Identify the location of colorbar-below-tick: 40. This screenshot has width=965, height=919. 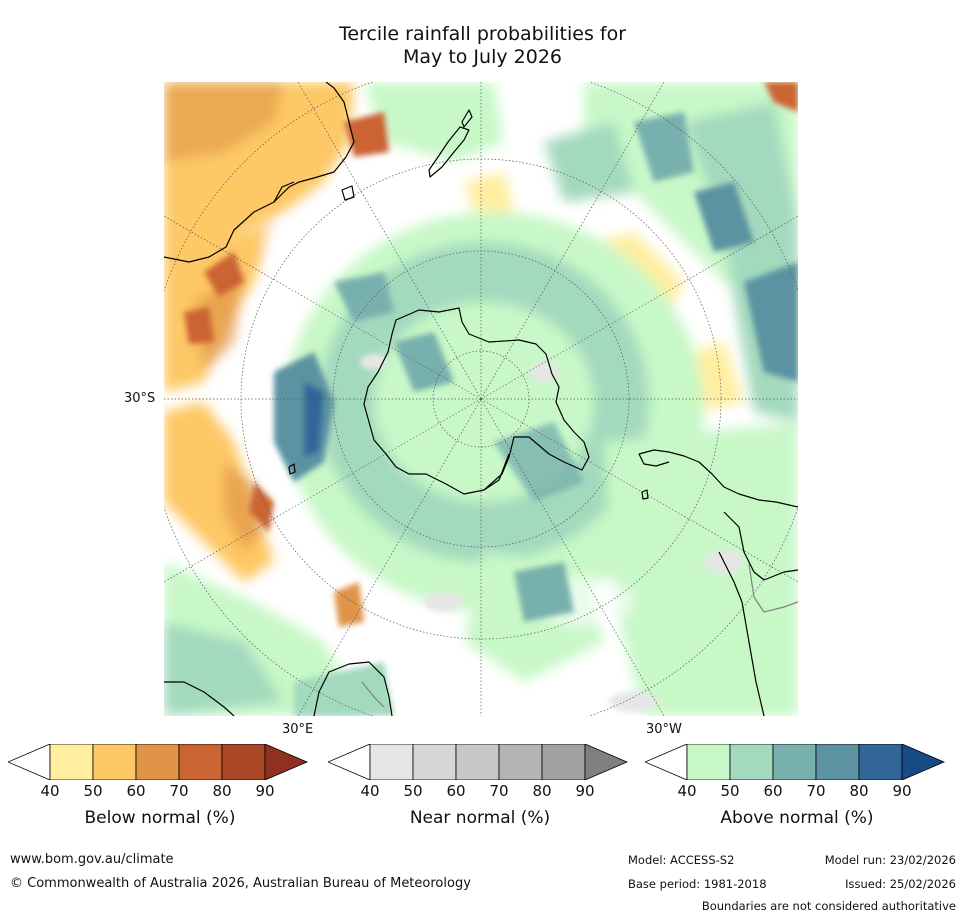
(50, 791).